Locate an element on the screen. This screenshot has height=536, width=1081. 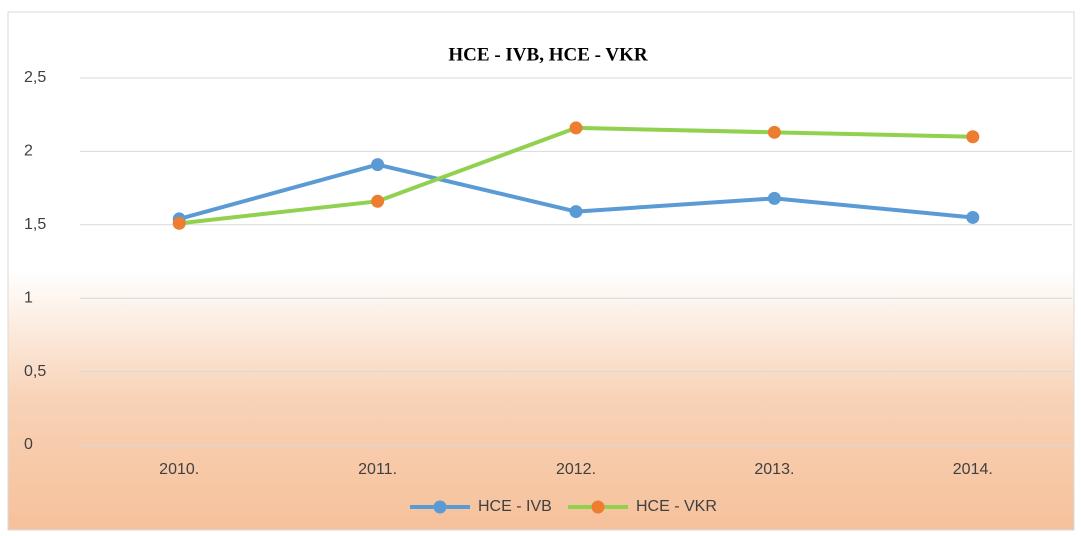
legend-label: HCE - IVB is located at coordinates (515, 506).